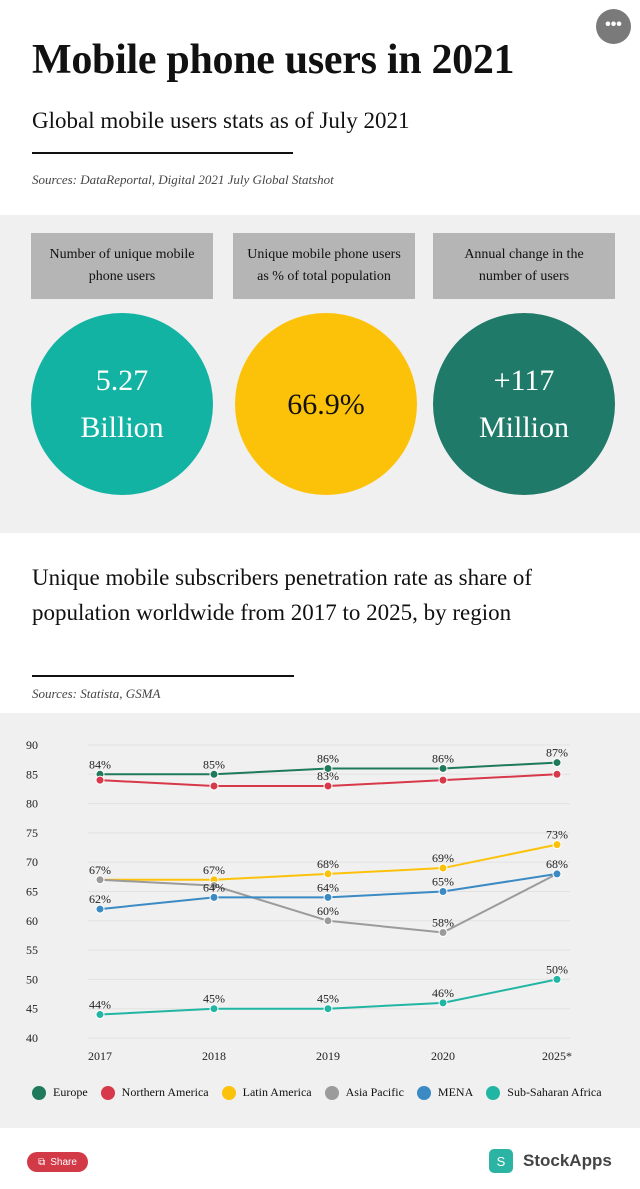 The height and width of the screenshot is (1189, 640). Describe the element at coordinates (32, 1009) in the screenshot. I see `y-tick-label: 45` at that location.